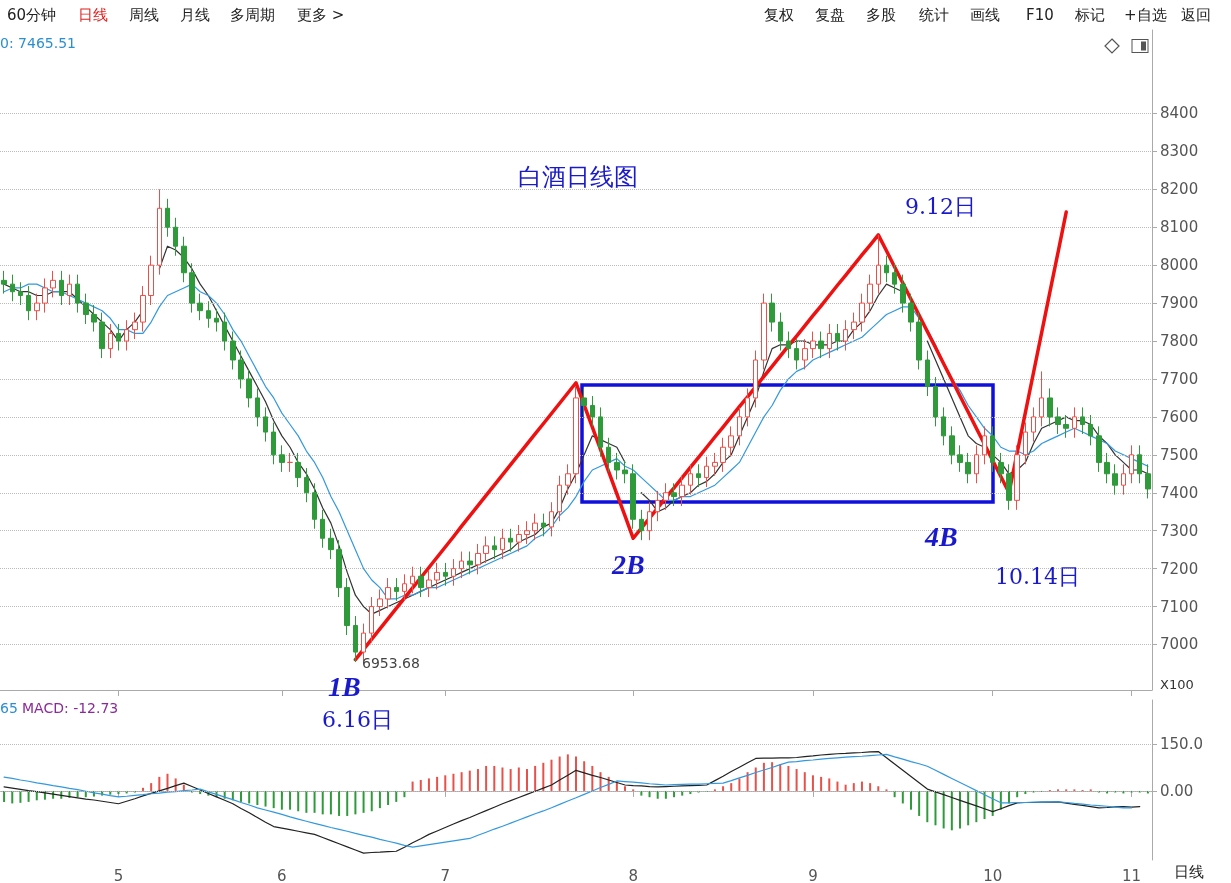 The height and width of the screenshot is (883, 1231). I want to click on annotation: 4B, so click(941, 536).